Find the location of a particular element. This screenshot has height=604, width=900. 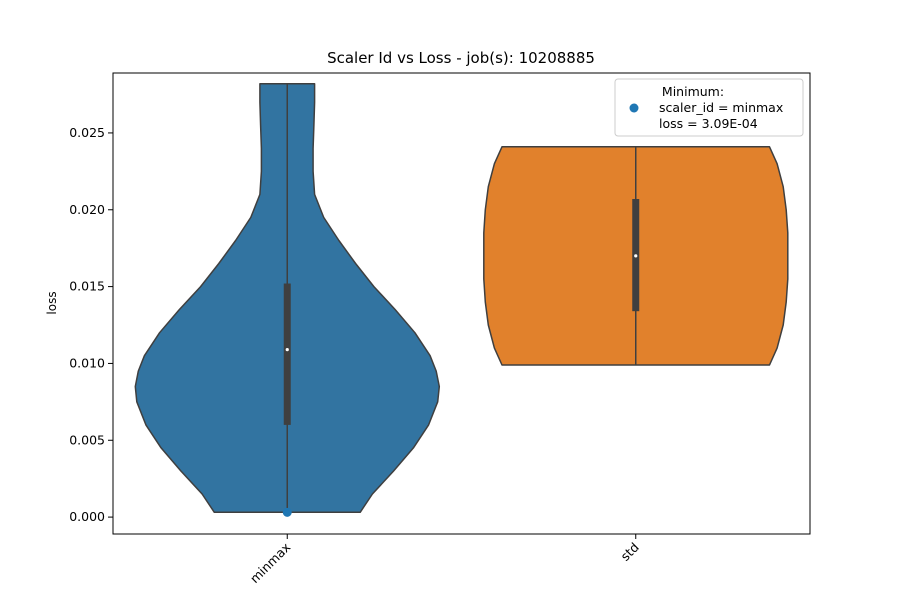

legend-marker is located at coordinates (634, 108).